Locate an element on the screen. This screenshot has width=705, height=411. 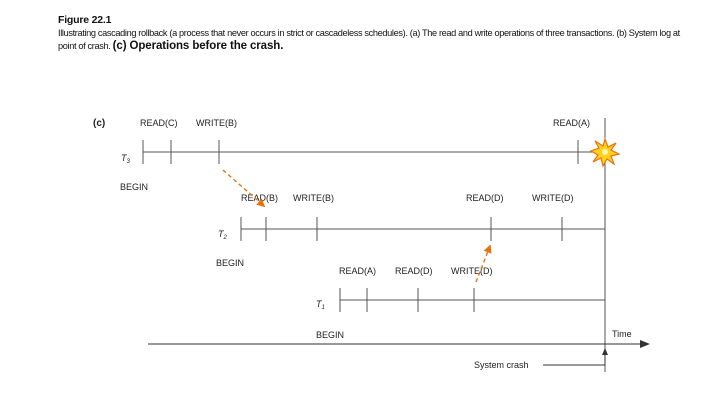
crash-pointer-arrowhead is located at coordinates (605, 351).